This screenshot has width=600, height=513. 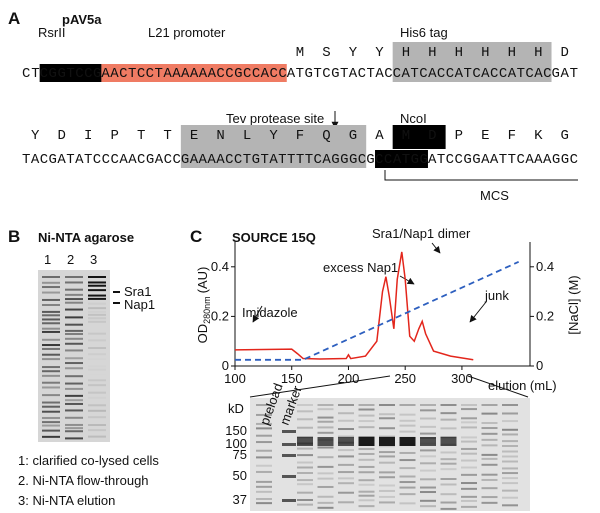 What do you see at coordinates (503, 160) in the screenshot?
I see `sequence: ATCCGGAATTCAAAGGC` at bounding box center [503, 160].